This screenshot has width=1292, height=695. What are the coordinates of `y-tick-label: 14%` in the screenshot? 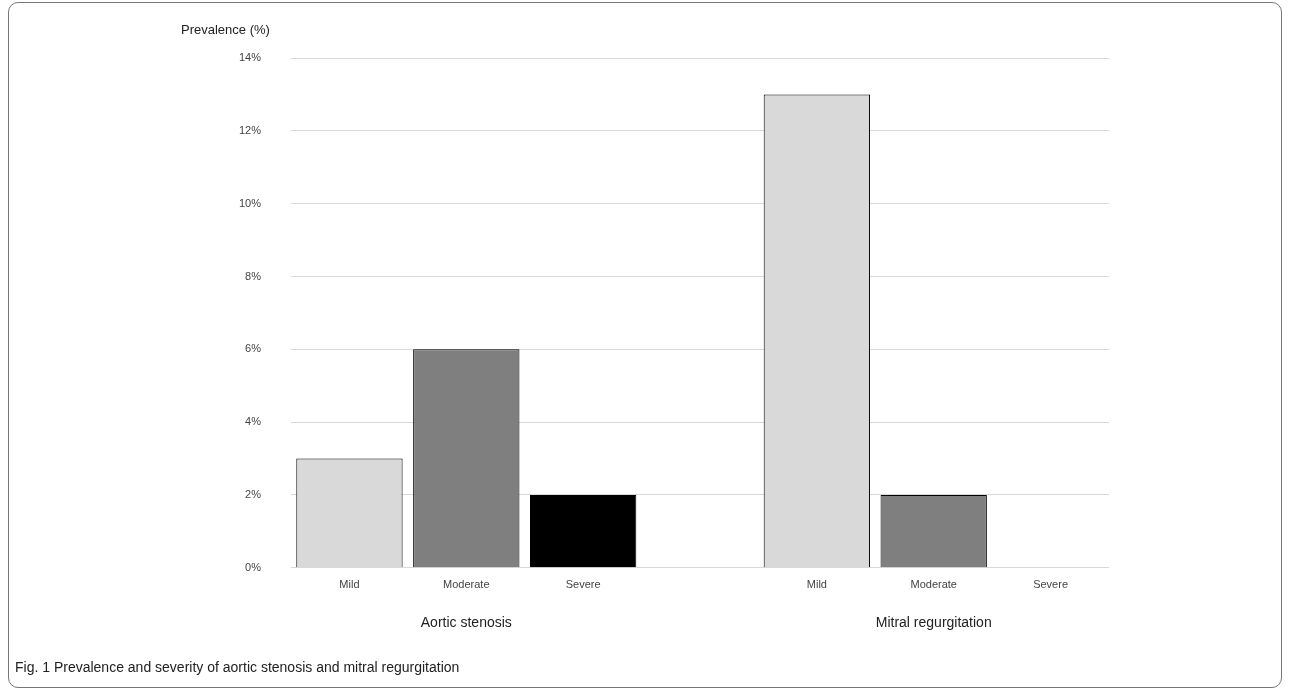 It's located at (250, 57).